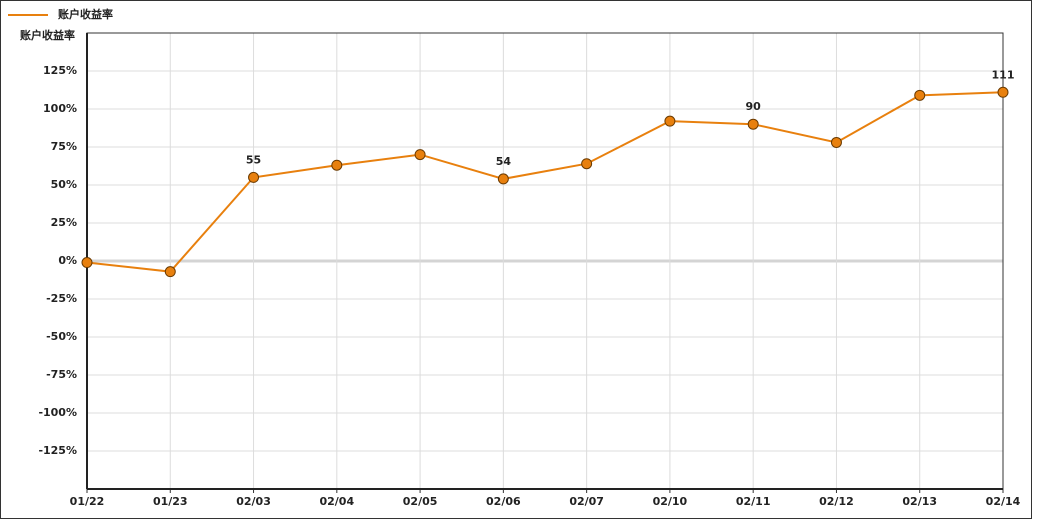 This screenshot has height=520, width=1037. I want to click on data-label: 54, so click(504, 161).